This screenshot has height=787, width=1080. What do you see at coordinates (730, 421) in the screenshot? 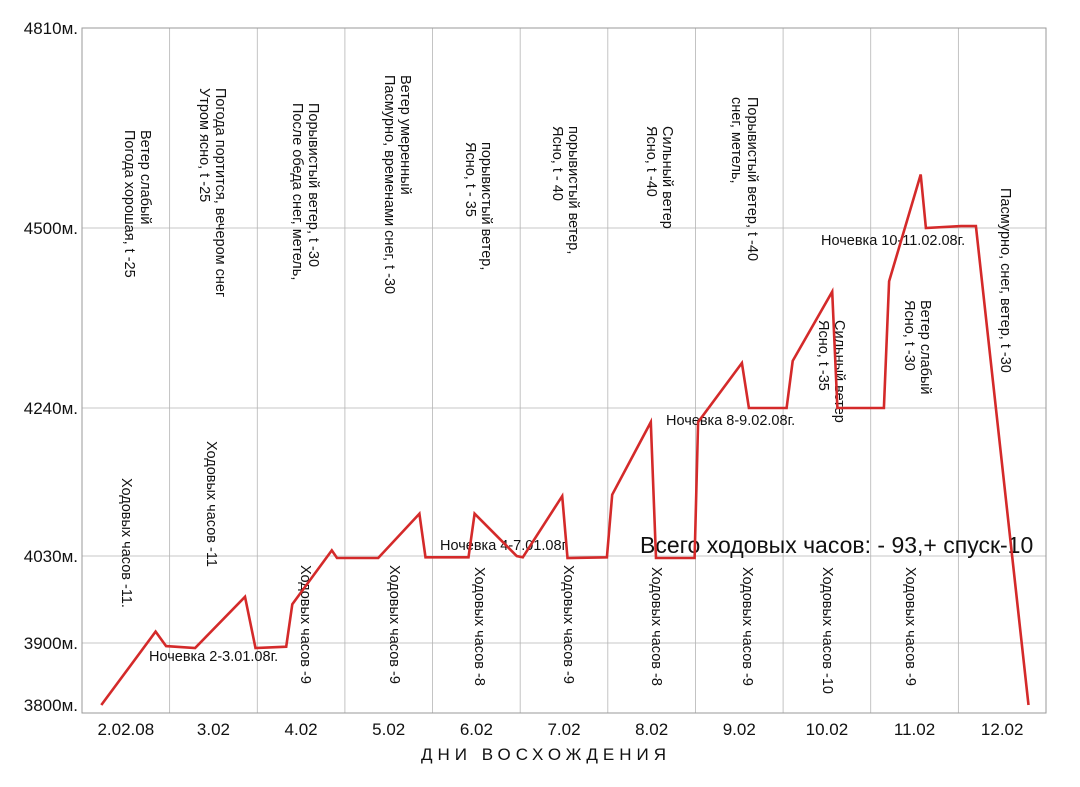
I see `camp-note: Ночевка 8-9.02.08г.` at bounding box center [730, 421].